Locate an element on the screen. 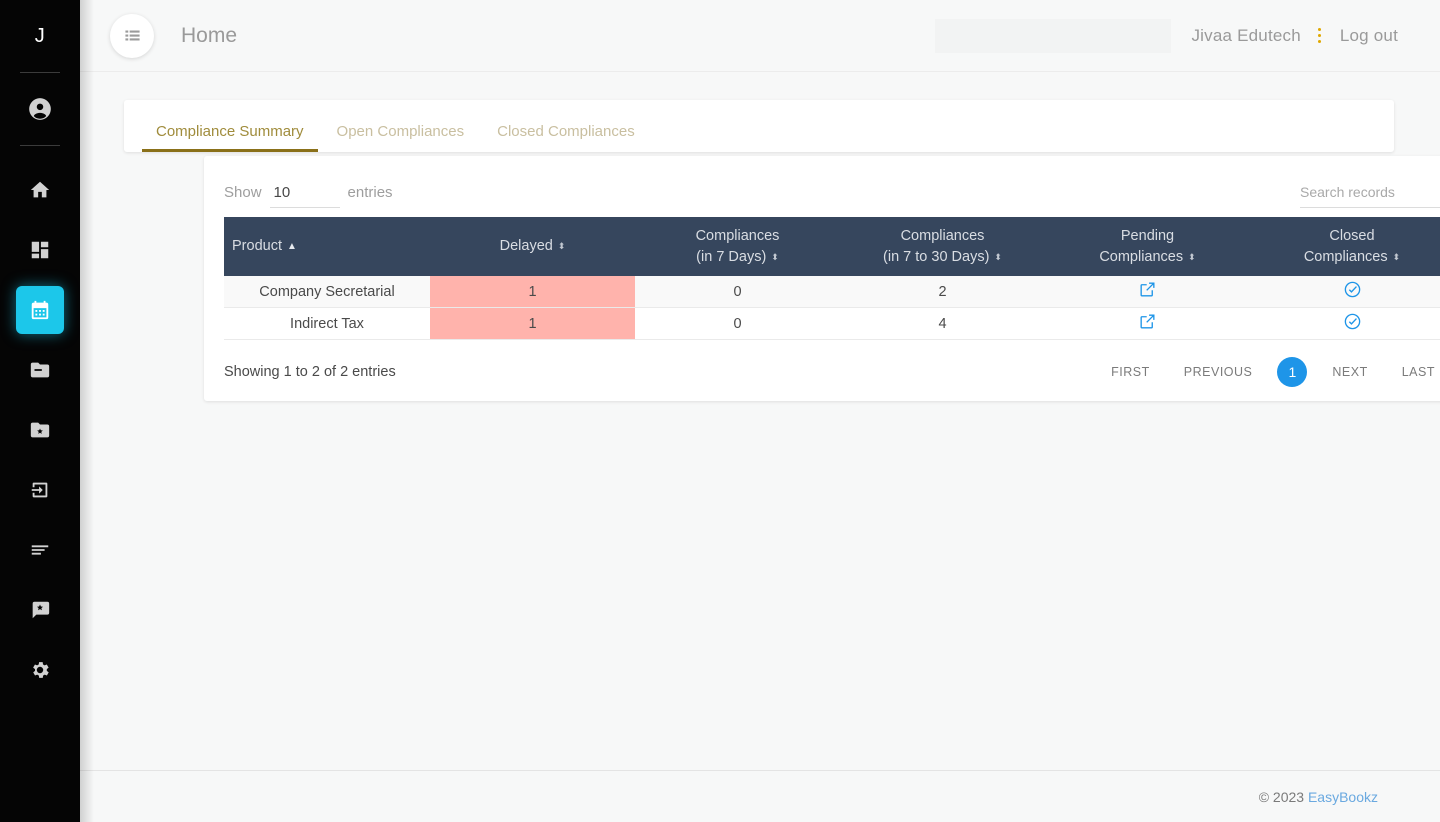  column-header-compliances-7-days: Compliances (in 7 Days) ⬍ is located at coordinates (737, 247).